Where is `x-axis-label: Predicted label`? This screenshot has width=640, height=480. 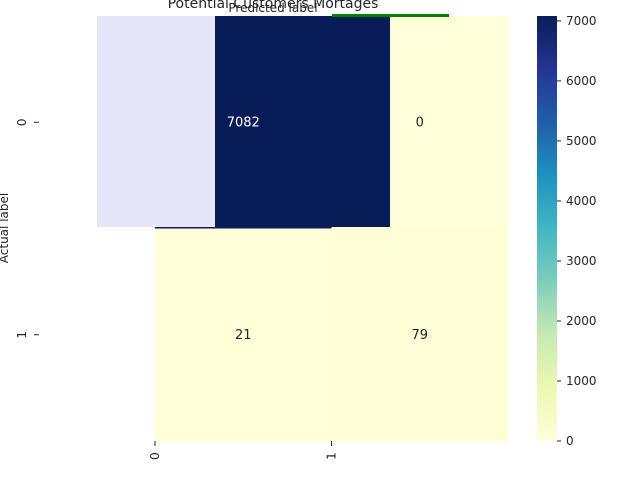
x-axis-label: Predicted label is located at coordinates (272, 8).